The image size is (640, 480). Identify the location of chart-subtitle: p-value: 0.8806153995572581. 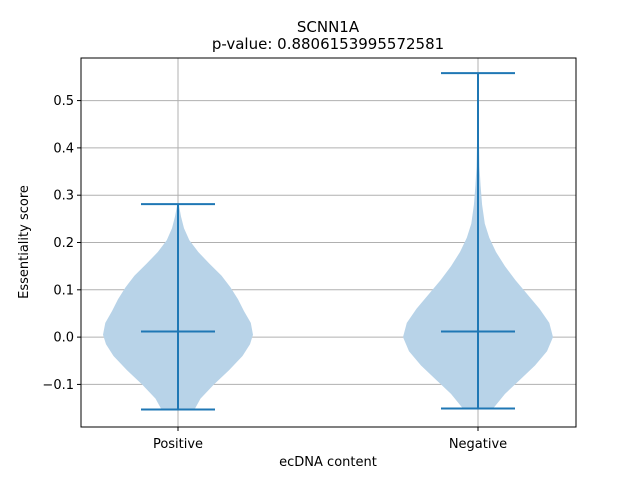
(328, 44).